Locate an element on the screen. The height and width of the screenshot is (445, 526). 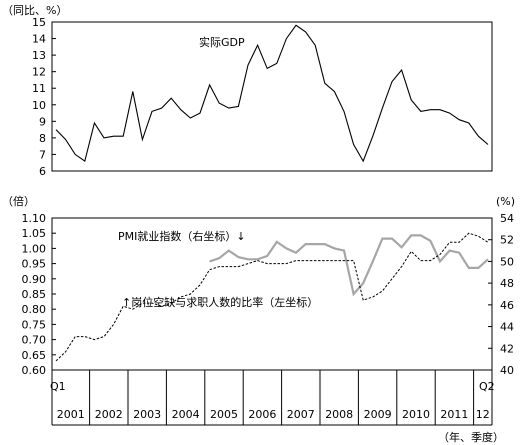
gdp-y-tick-label: 9 is located at coordinates (42, 121).